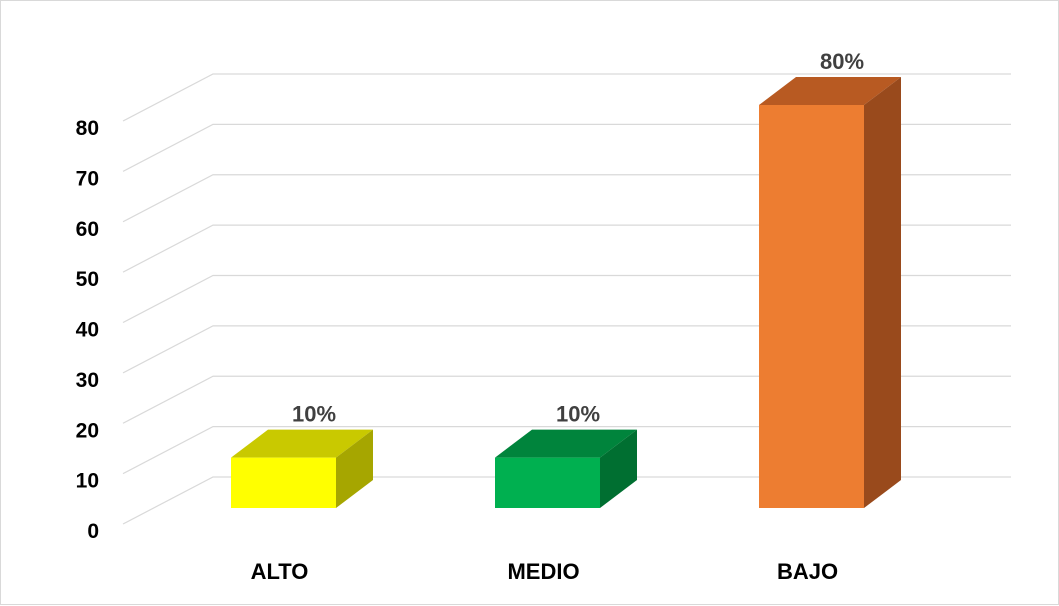  I want to click on bar-bajo, so click(830, 292).